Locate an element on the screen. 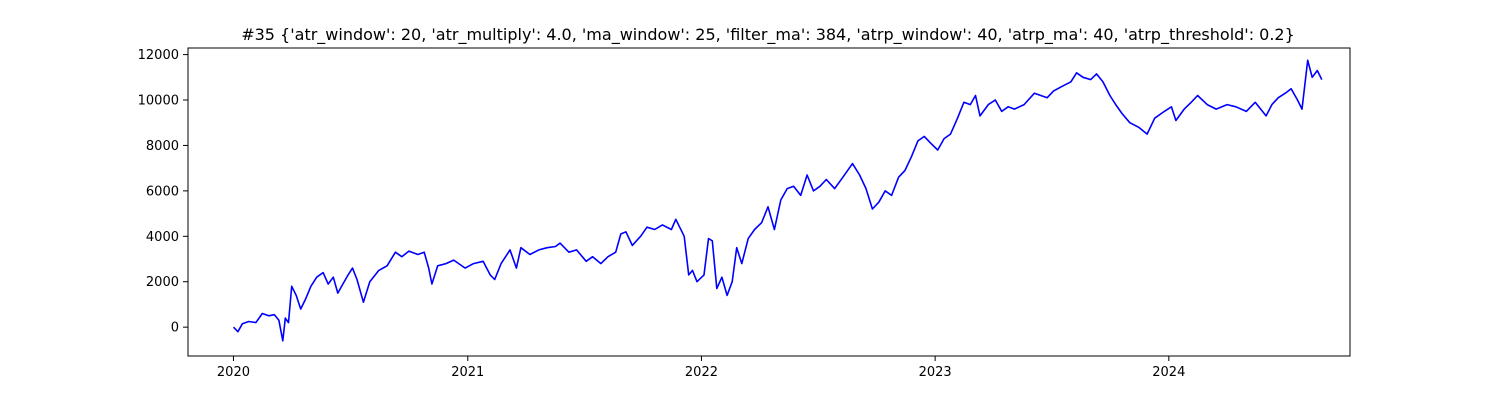 The width and height of the screenshot is (1500, 400). y-tick-label: 8000 is located at coordinates (162, 146).